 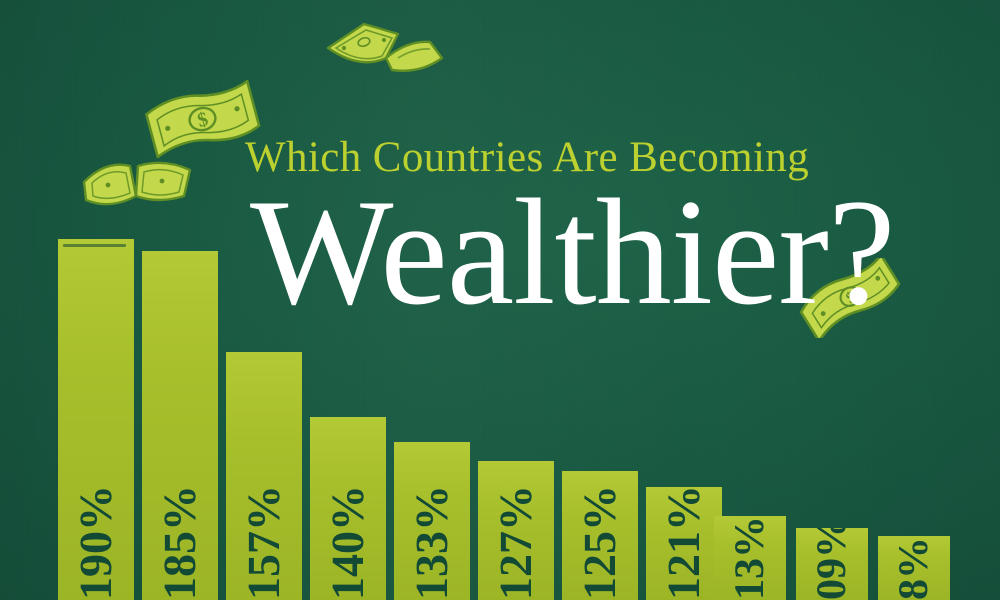 I want to click on bar-9: 13%, so click(x=750, y=558).